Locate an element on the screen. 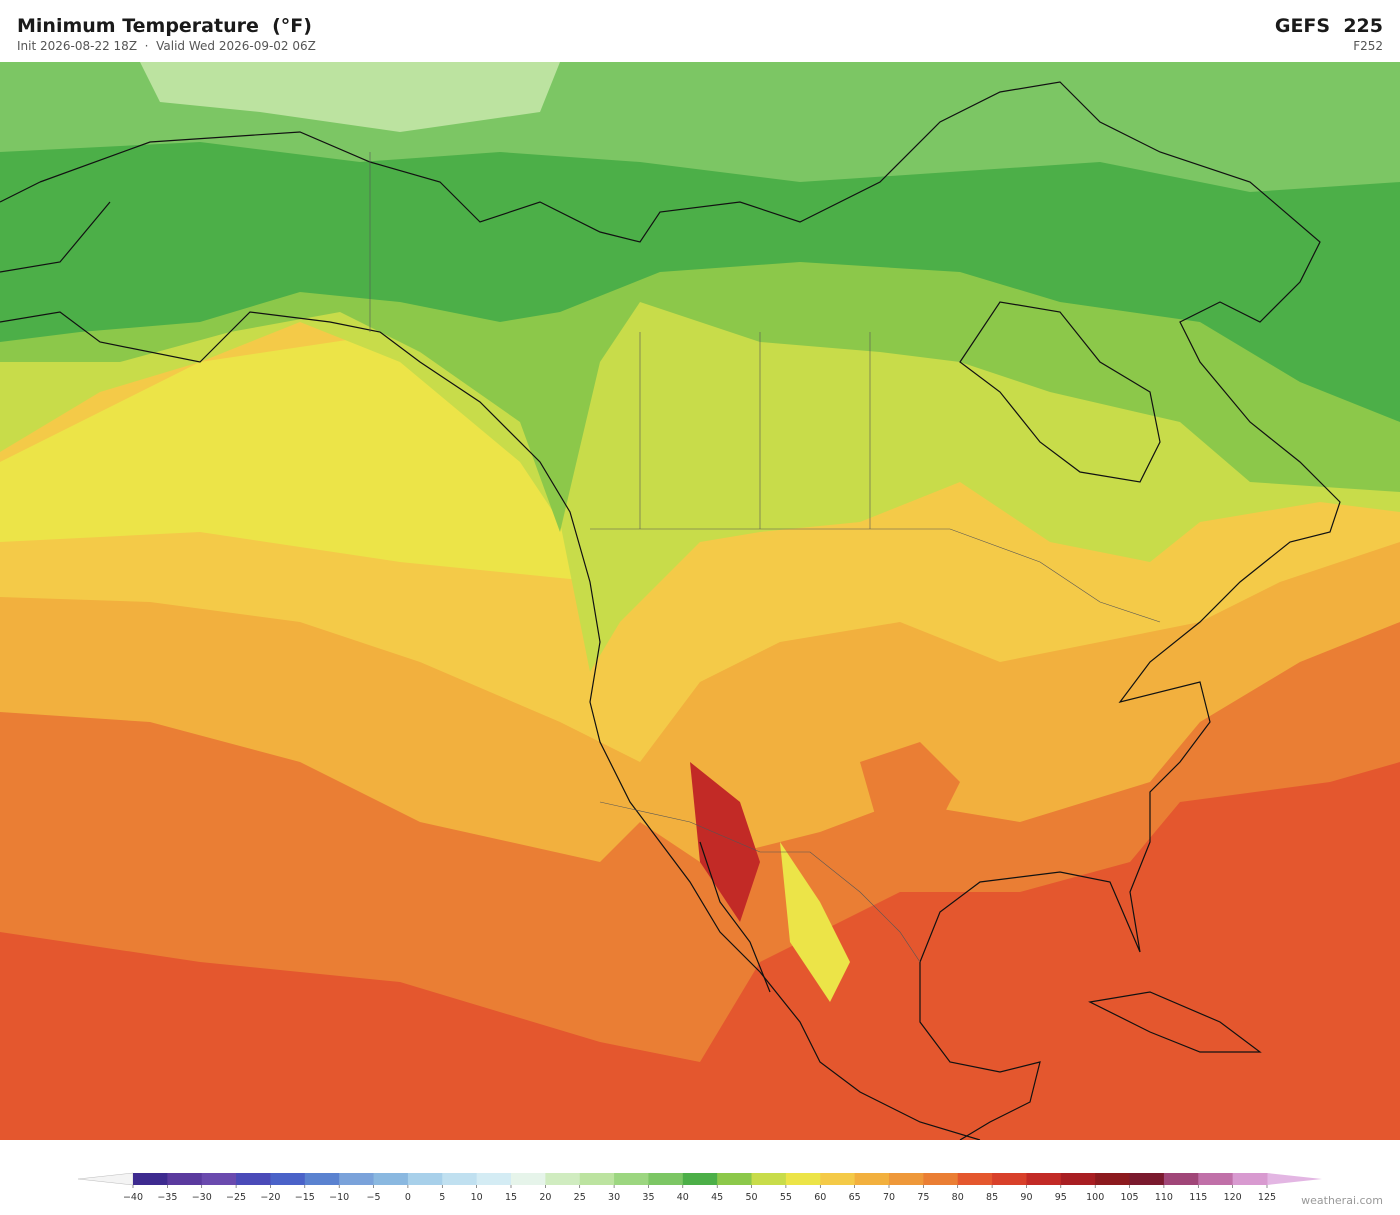  tick-label: 115 is located at coordinates (1198, 1197).